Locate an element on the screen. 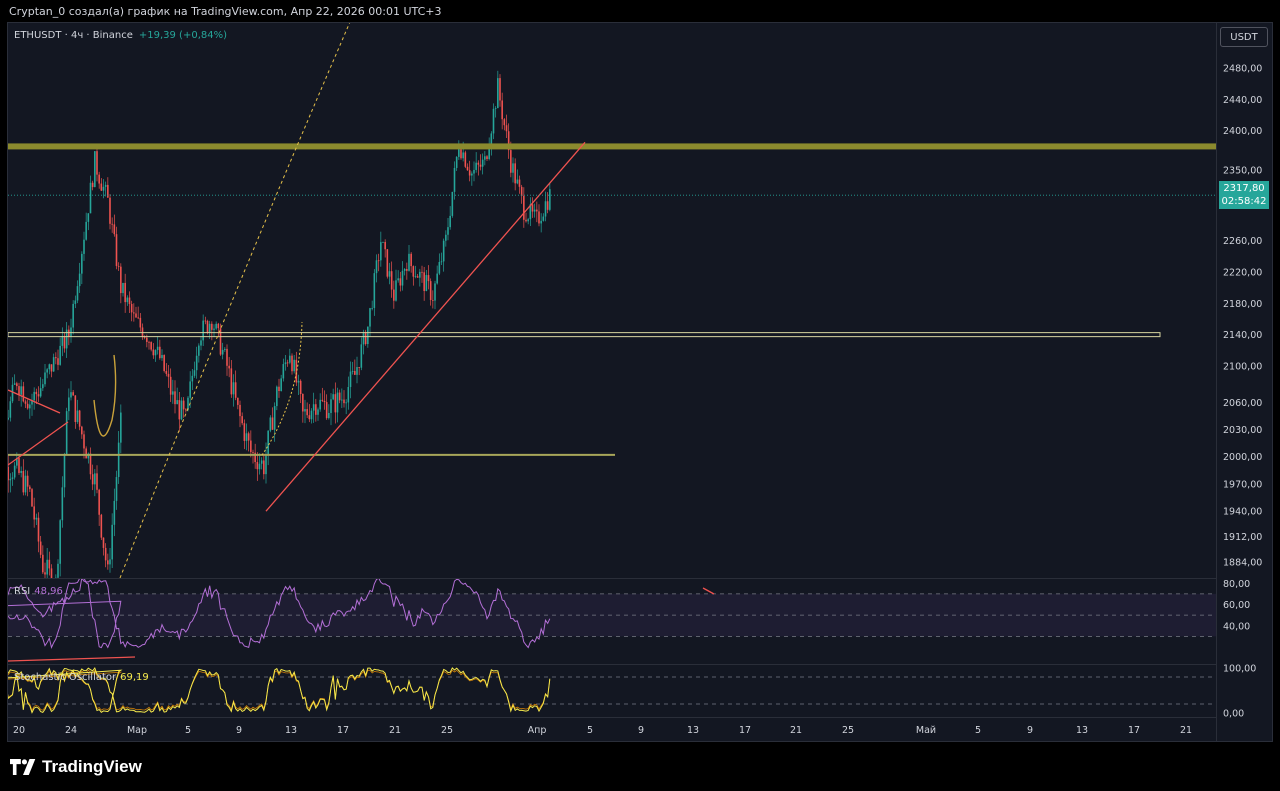 The image size is (1280, 791). rsi-name: RSI is located at coordinates (22, 591).